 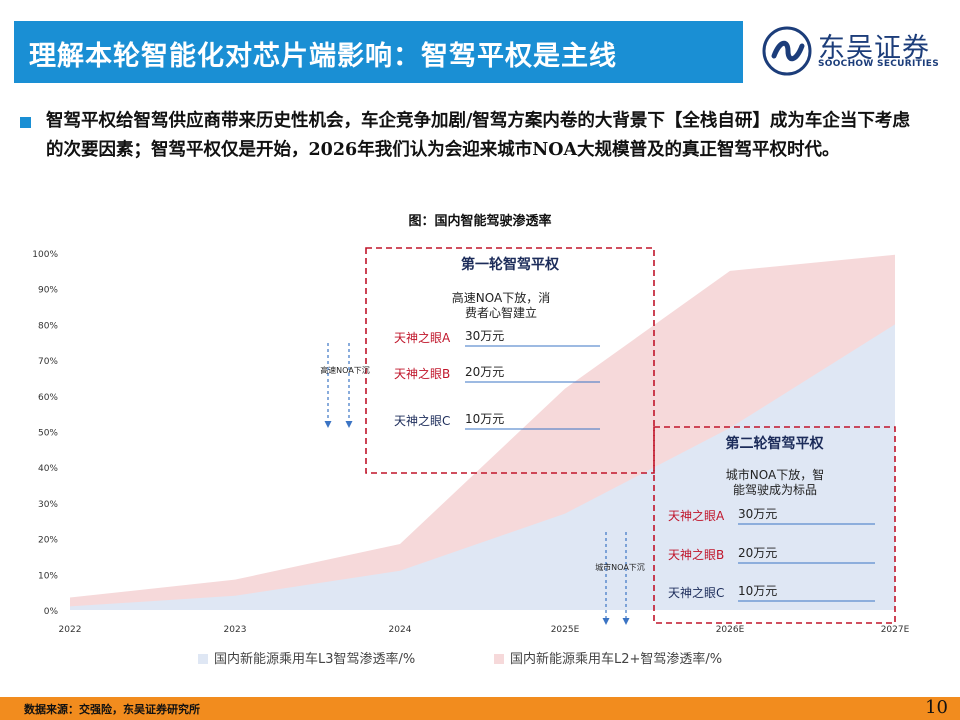 I want to click on chart-title: 图：国内智能驾驶渗透率, so click(x=480, y=221).